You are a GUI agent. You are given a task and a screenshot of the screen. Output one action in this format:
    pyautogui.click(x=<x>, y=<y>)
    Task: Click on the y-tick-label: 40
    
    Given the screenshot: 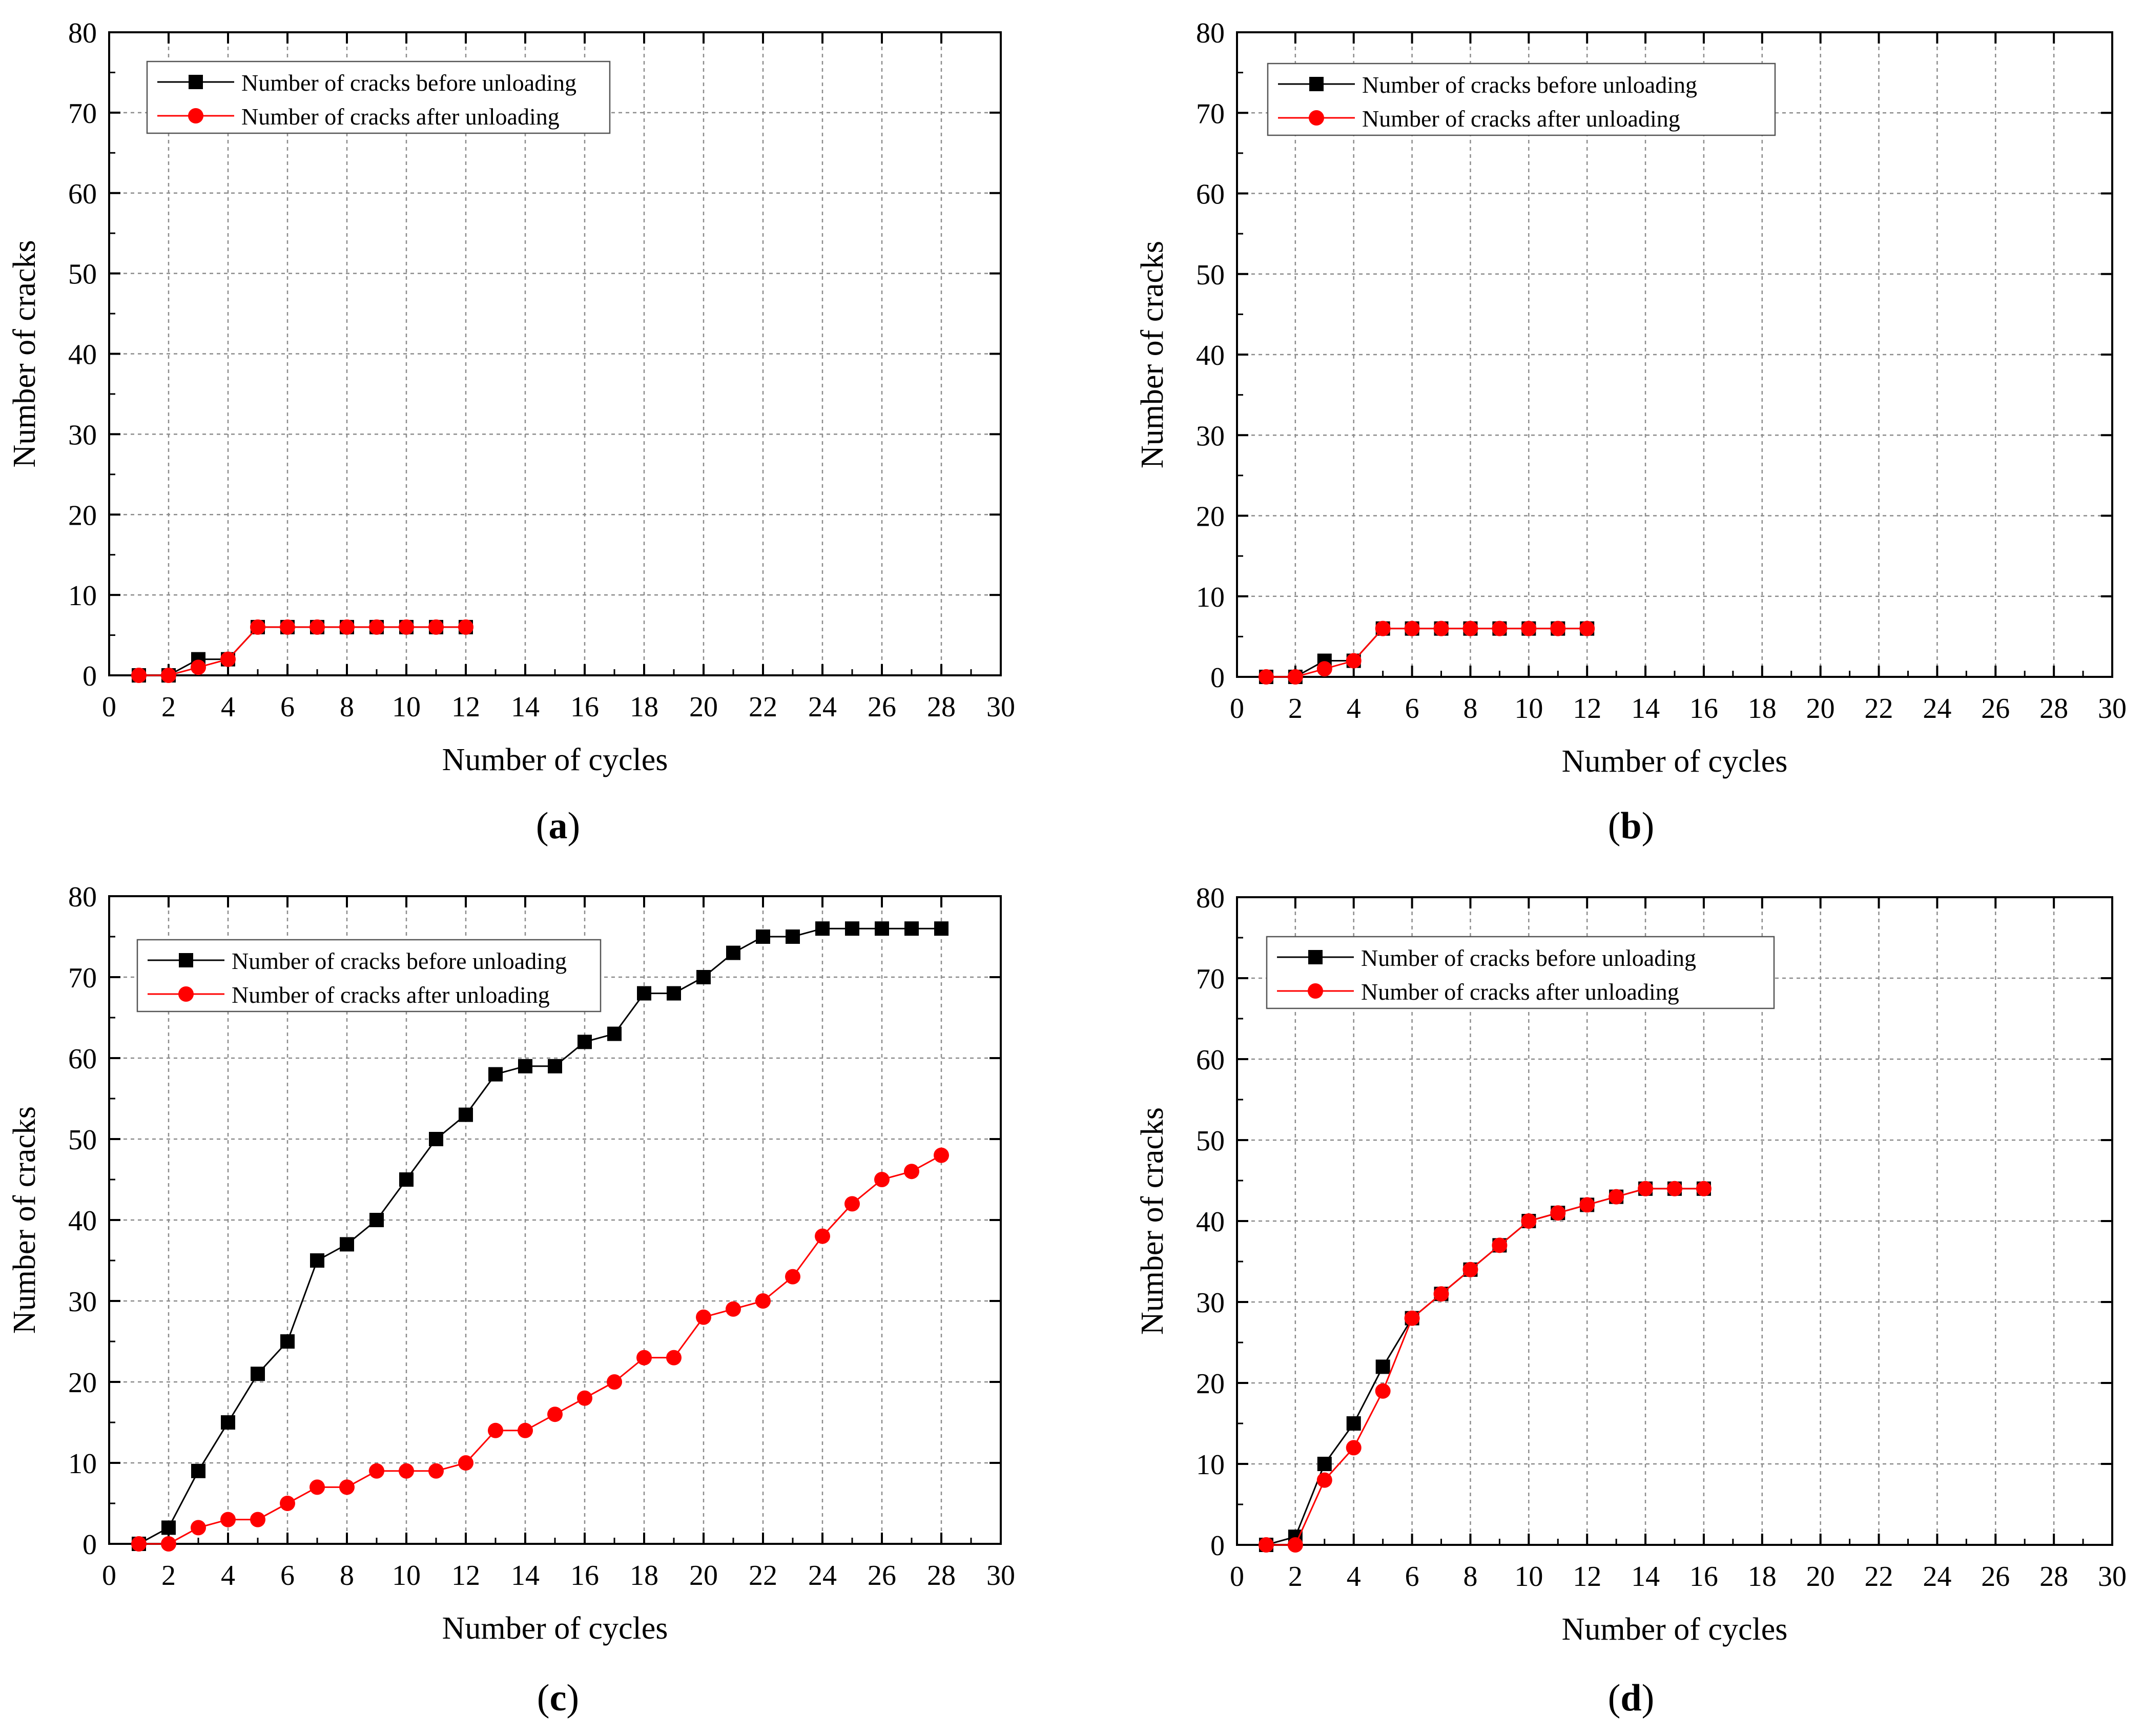 What is the action you would take?
    pyautogui.click(x=82, y=1221)
    